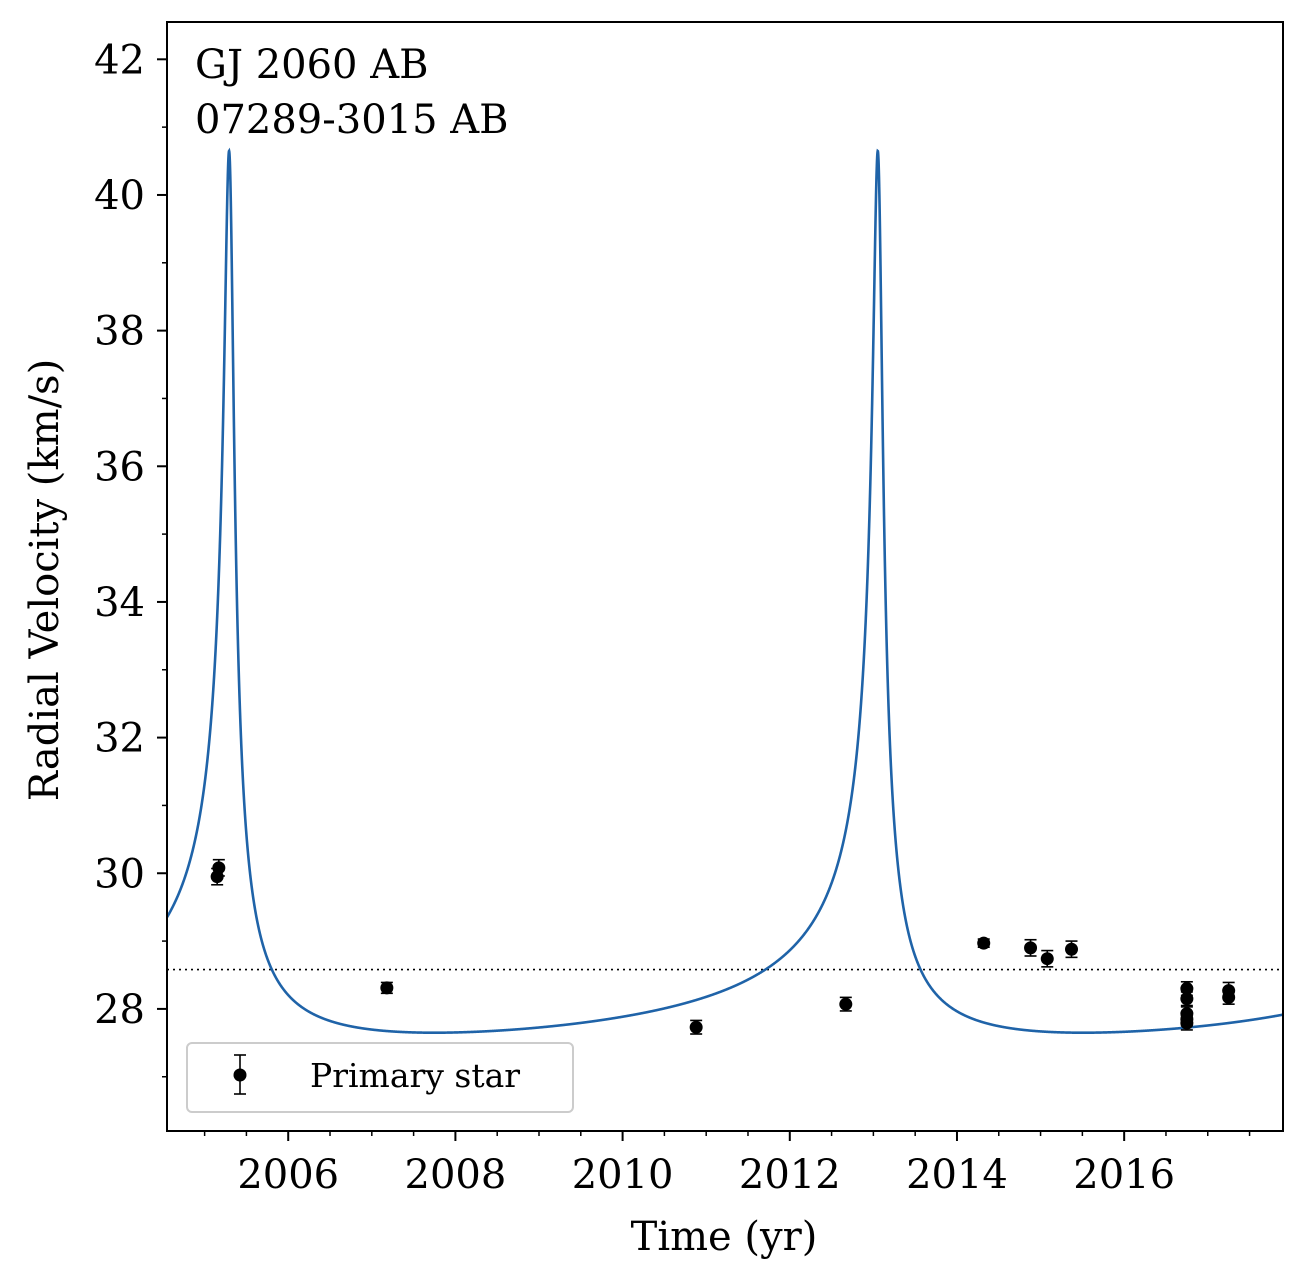 This screenshot has height=1284, width=1306. What do you see at coordinates (130, 557) in the screenshot?
I see `y-axis: 28 30 32 34 36 38 40 42` at bounding box center [130, 557].